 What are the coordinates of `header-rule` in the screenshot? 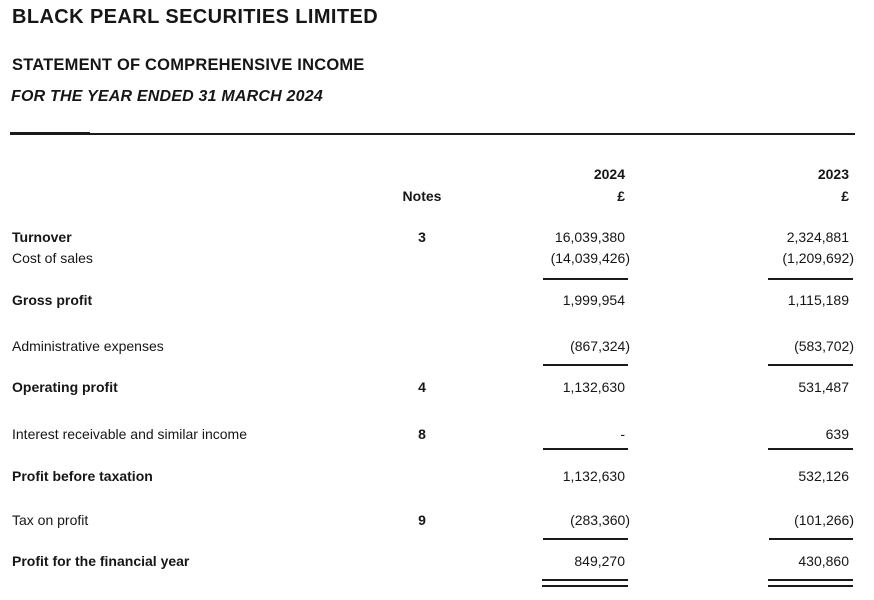 It's located at (432, 134).